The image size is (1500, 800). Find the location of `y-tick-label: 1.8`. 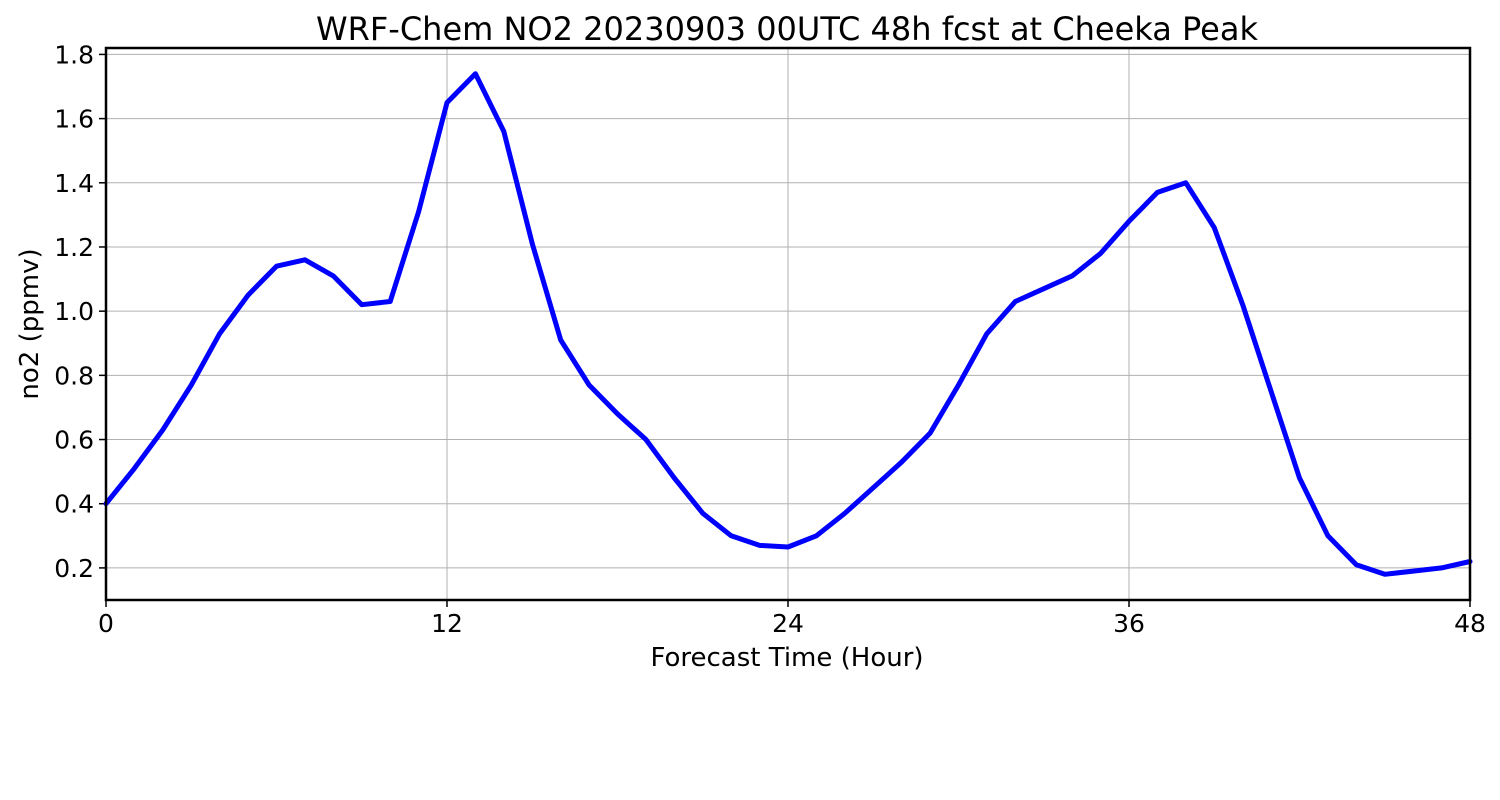

y-tick-label: 1.8 is located at coordinates (74, 54).